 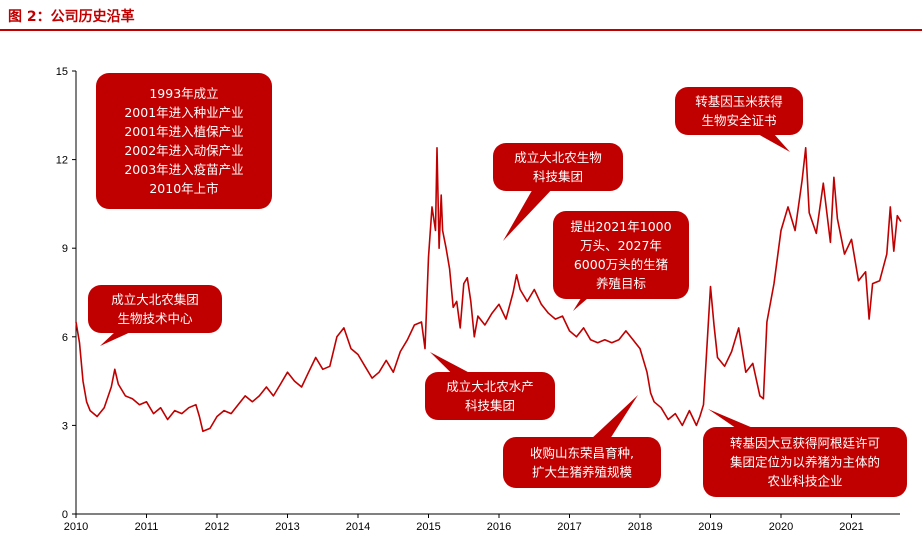 I want to click on y-tick-label: 9, so click(x=65, y=249).